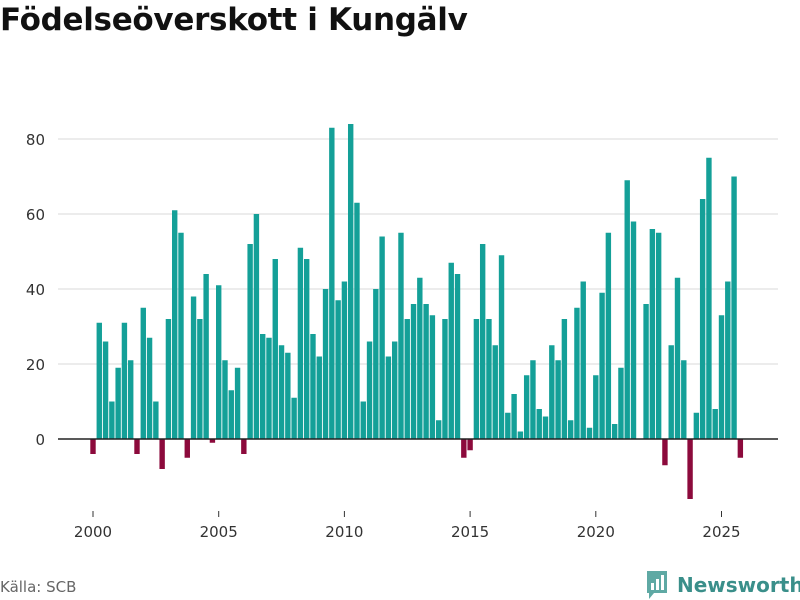 Image resolution: width=800 pixels, height=600 pixels. I want to click on y-tick-label: 40, so click(35, 290).